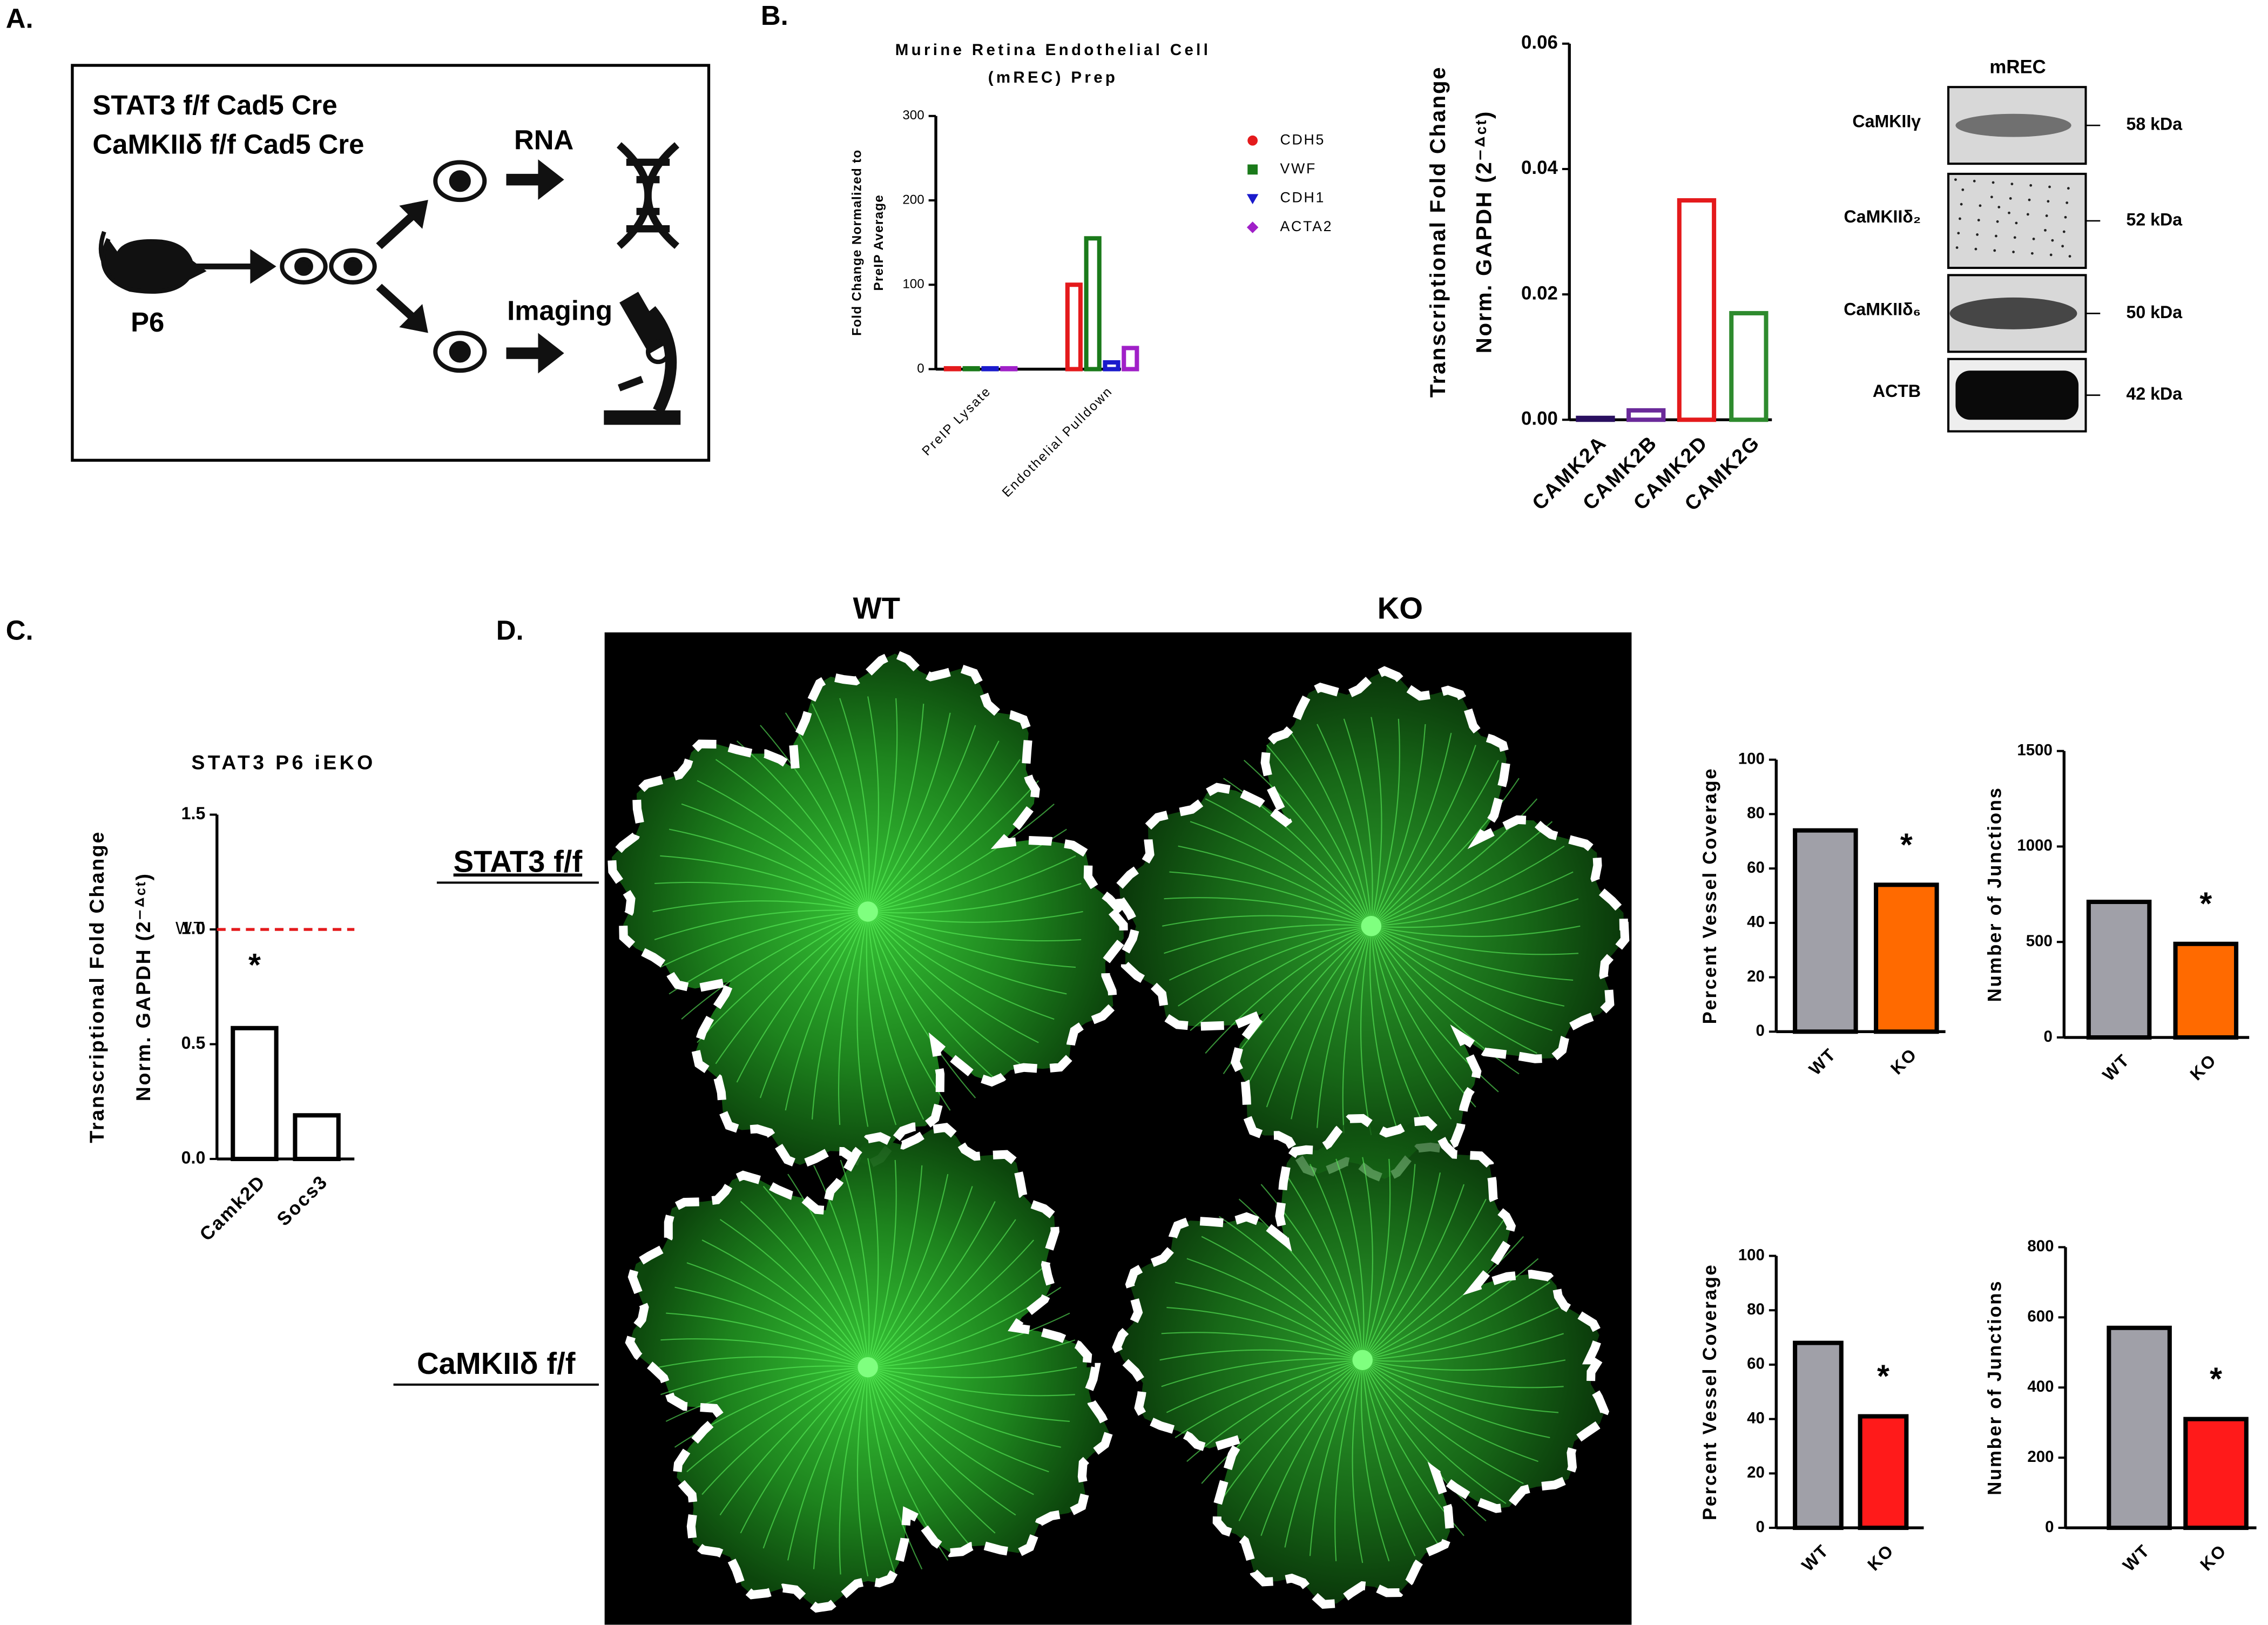 The image size is (2268, 1625). I want to click on x-tick-label: Endothelial Pulldown, so click(1058, 442).